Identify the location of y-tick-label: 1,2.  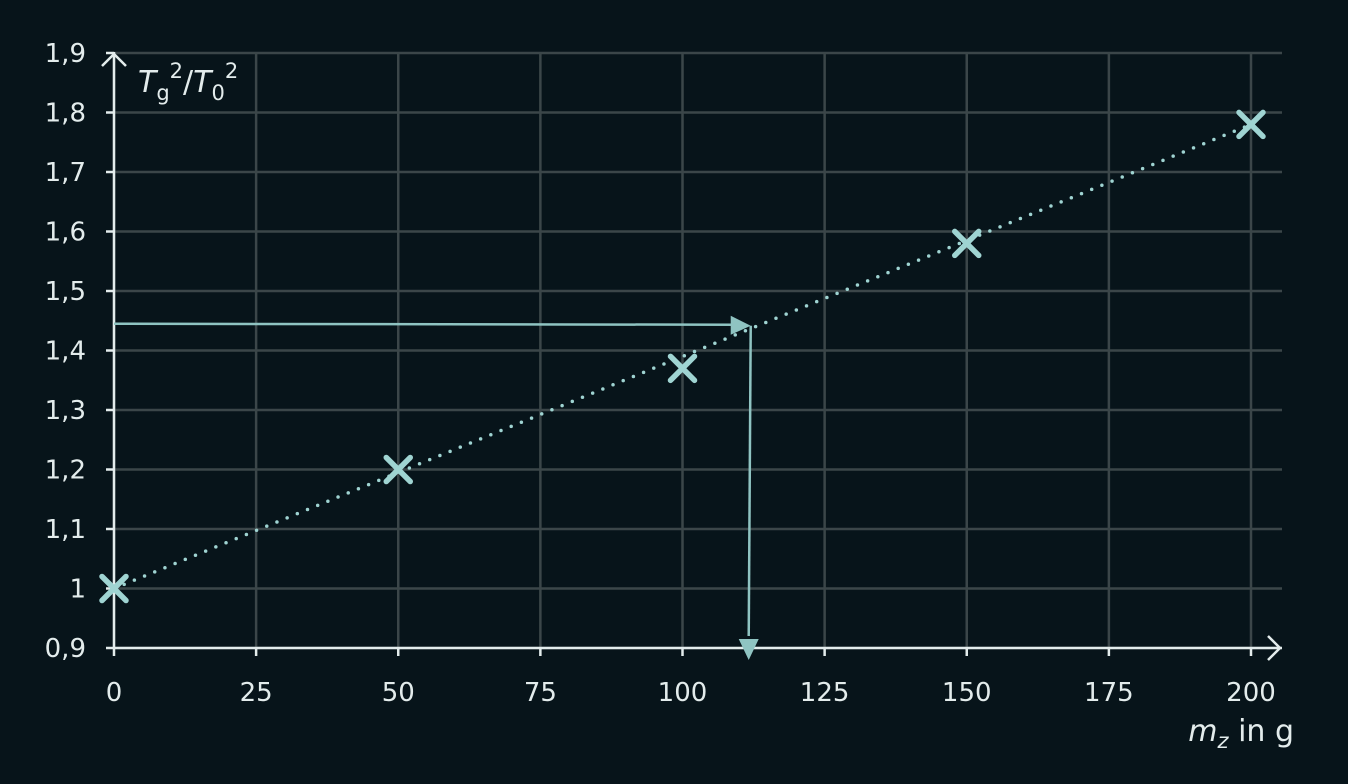
(65, 471).